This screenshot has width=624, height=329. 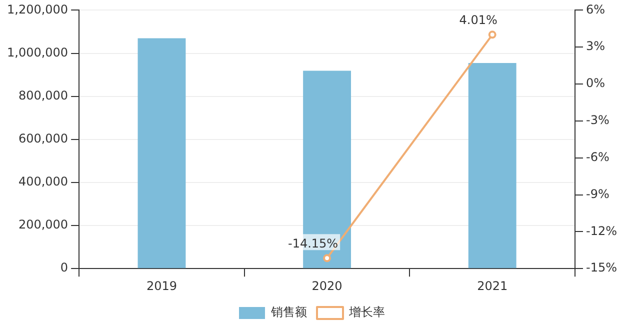 I want to click on data-label: 4.01%, so click(x=478, y=19).